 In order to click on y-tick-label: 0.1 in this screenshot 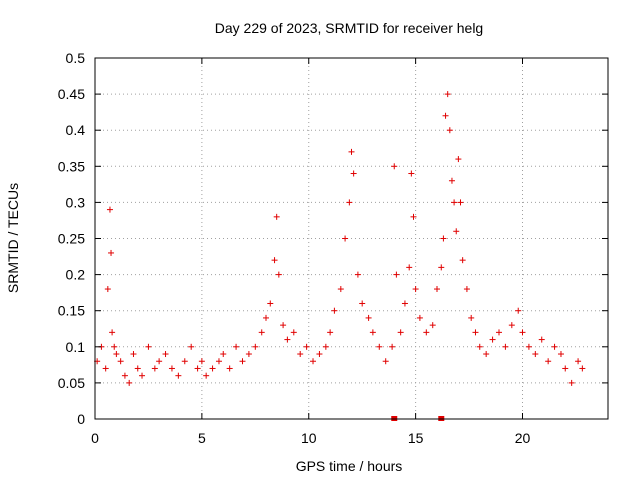, I will do `click(76, 347)`.